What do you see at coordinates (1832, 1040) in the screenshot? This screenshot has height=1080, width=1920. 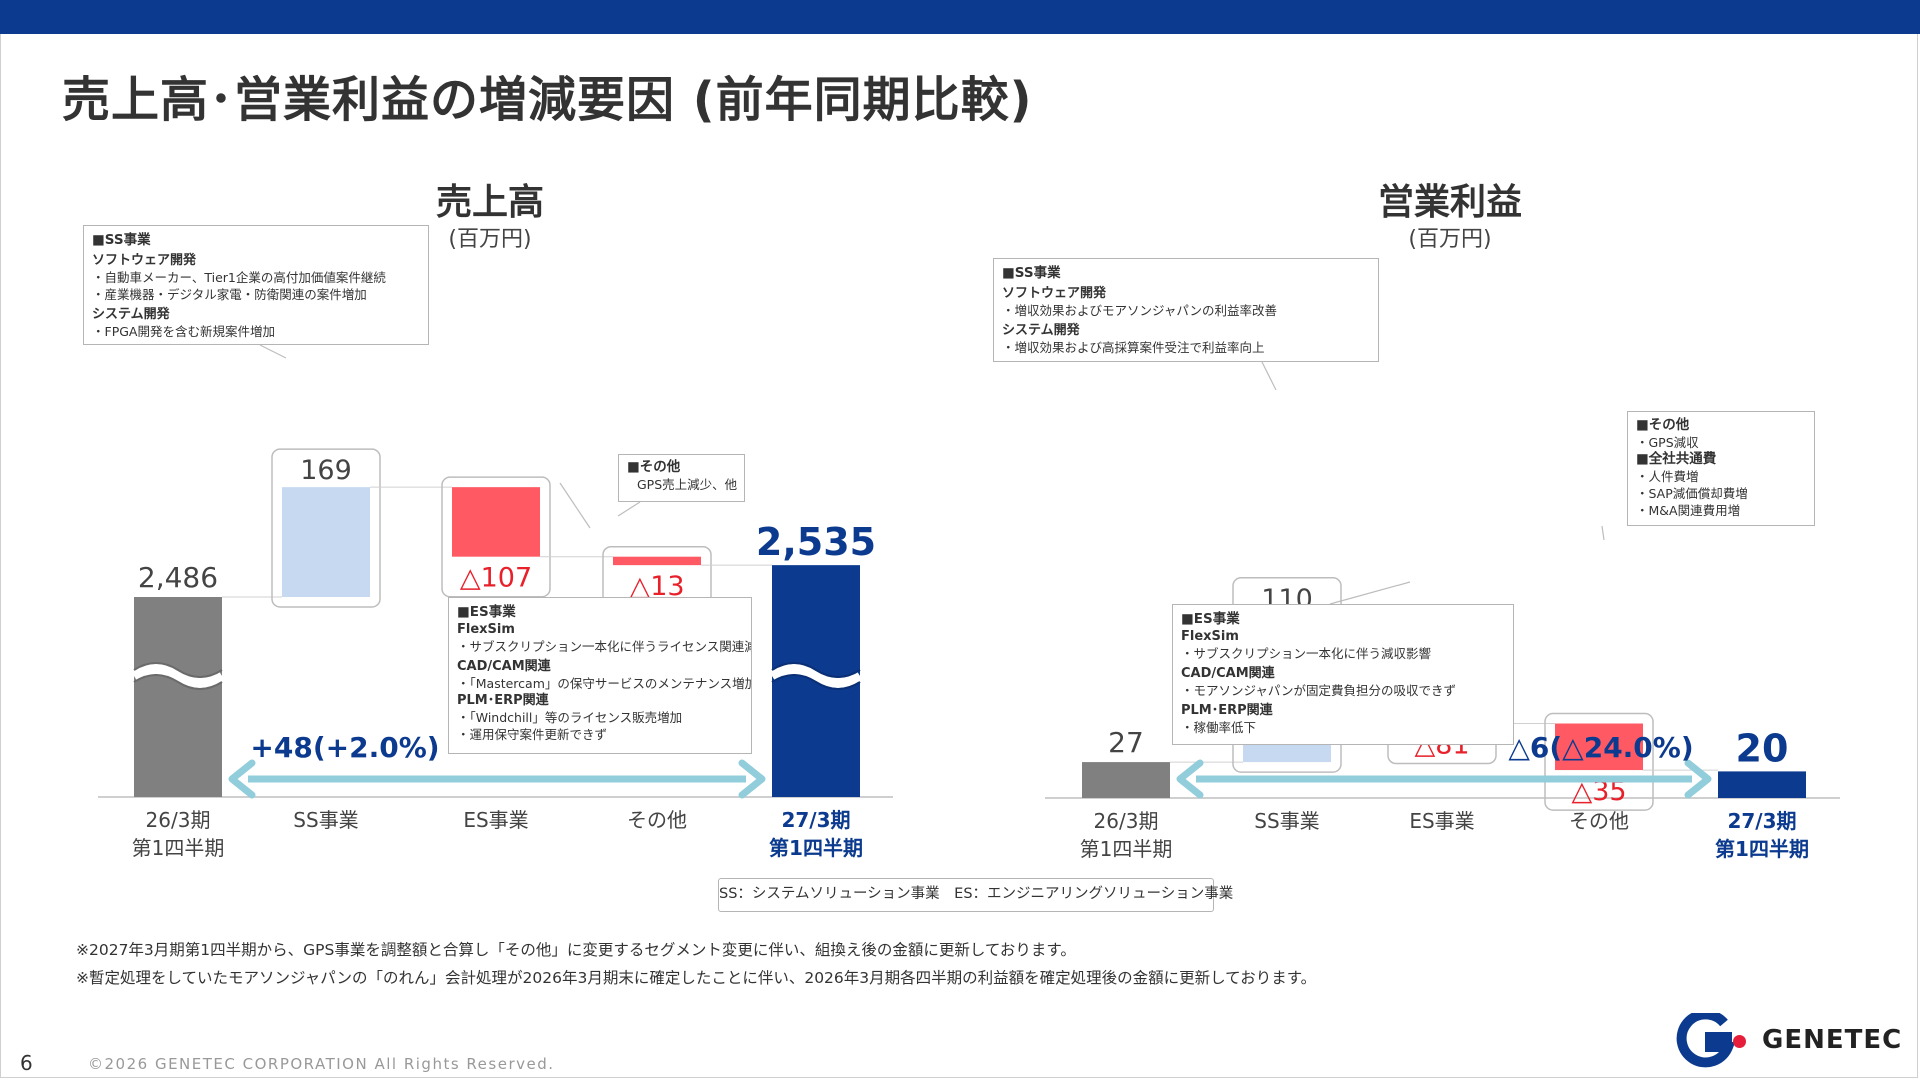 I see `logo-text: GENETEC` at bounding box center [1832, 1040].